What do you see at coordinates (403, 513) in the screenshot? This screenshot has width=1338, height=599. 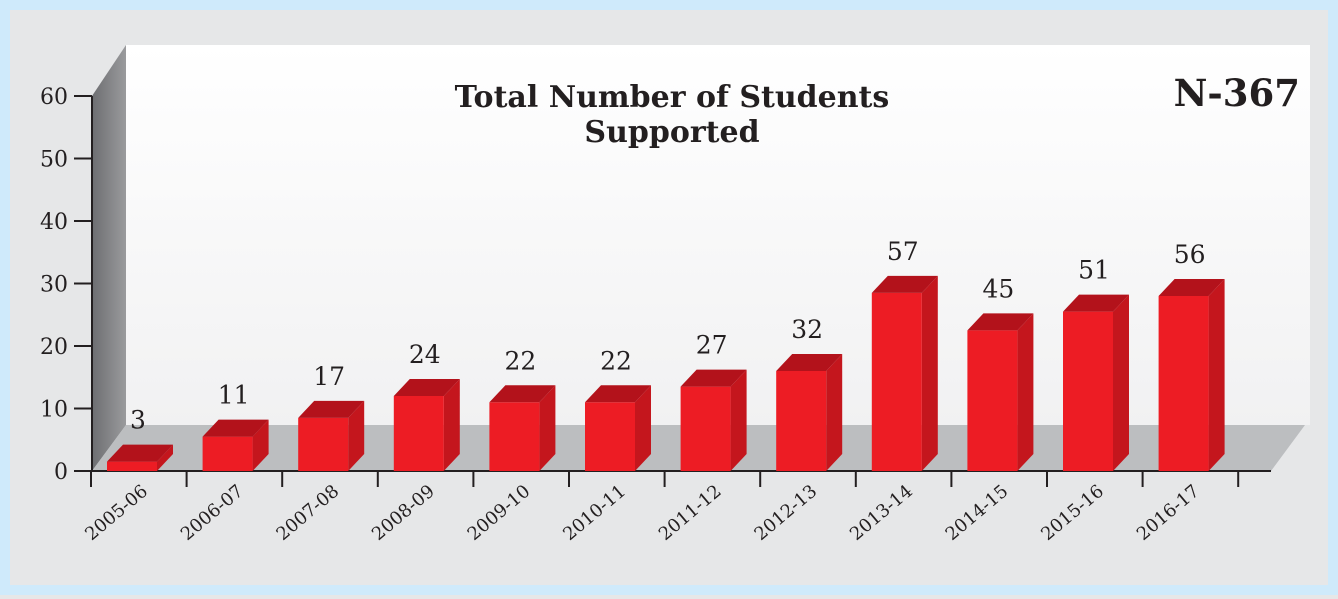 I see `x-tick-label: 2008-09` at bounding box center [403, 513].